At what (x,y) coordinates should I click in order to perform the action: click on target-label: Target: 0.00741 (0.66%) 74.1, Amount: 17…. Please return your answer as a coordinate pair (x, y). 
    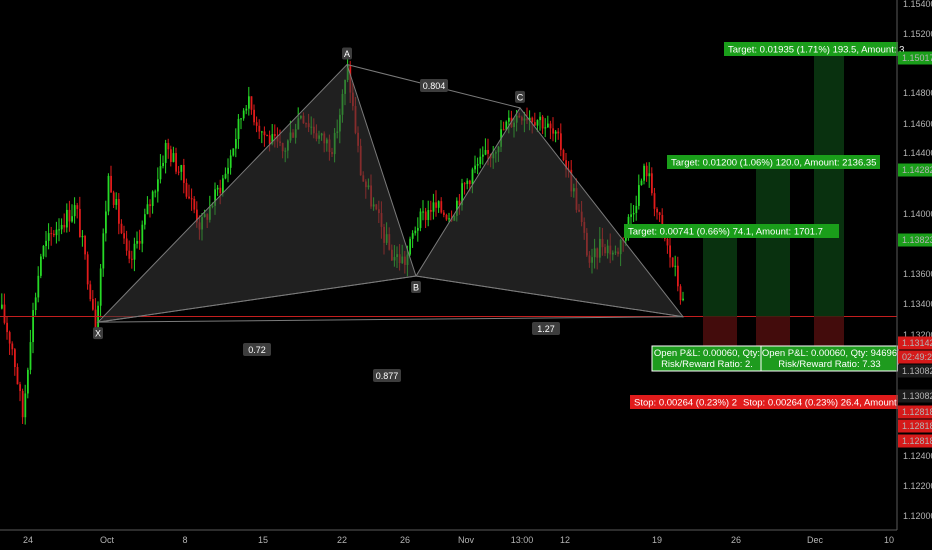
    Looking at the image, I should click on (725, 232).